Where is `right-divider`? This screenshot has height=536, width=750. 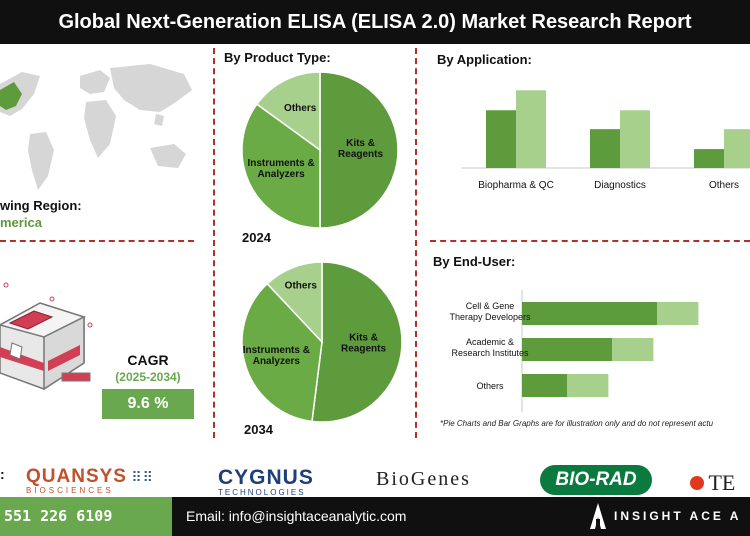
right-divider is located at coordinates (590, 241).